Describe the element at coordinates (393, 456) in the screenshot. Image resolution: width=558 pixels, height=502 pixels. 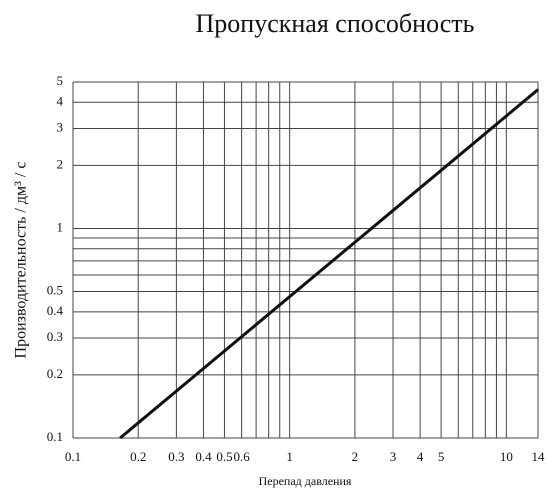
I see `x-tick-label: 3` at that location.